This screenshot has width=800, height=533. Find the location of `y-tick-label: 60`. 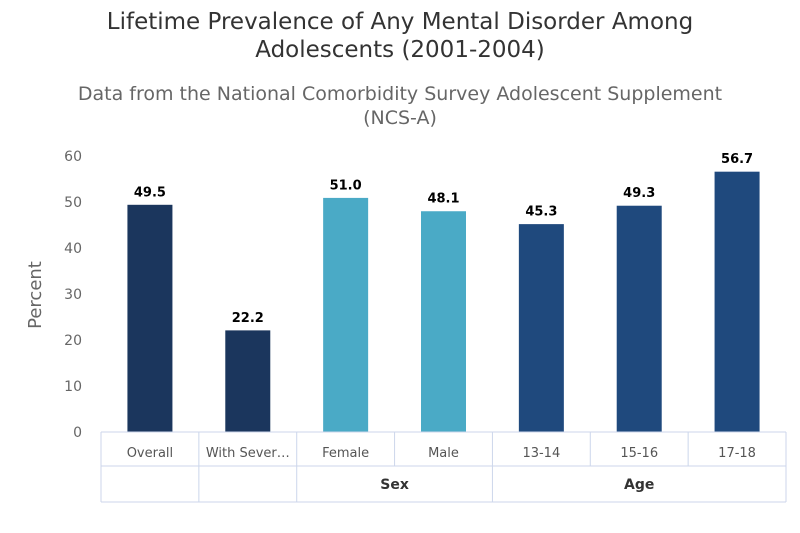

y-tick-label: 60 is located at coordinates (73, 157).